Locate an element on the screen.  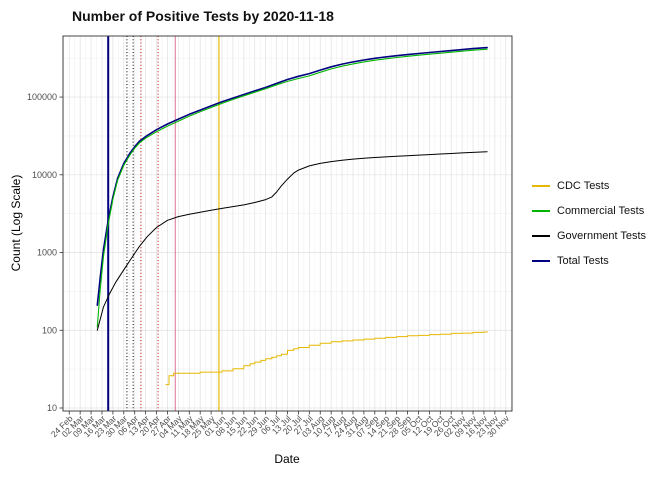
legend-label: Commercial Tests is located at coordinates (601, 211).